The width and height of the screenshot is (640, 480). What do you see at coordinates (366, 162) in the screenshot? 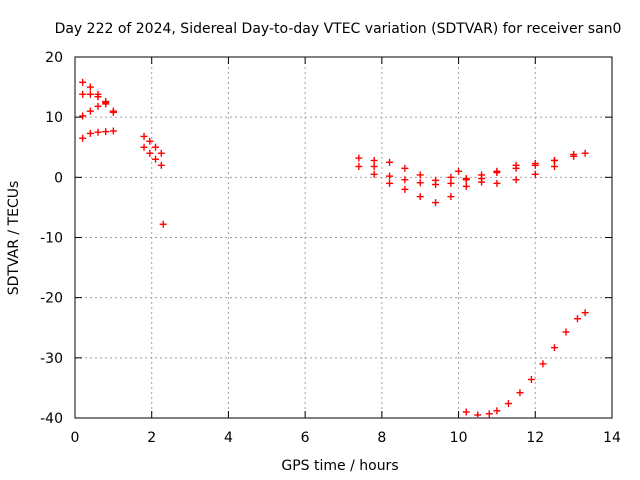
I see `series-arc-3a` at bounding box center [366, 162].